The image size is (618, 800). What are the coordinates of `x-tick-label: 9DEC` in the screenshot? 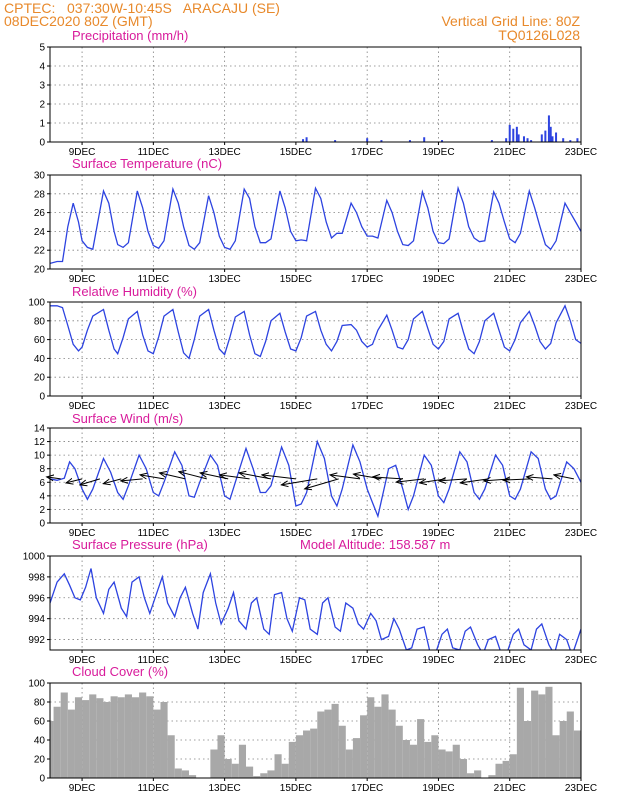 It's located at (82, 533).